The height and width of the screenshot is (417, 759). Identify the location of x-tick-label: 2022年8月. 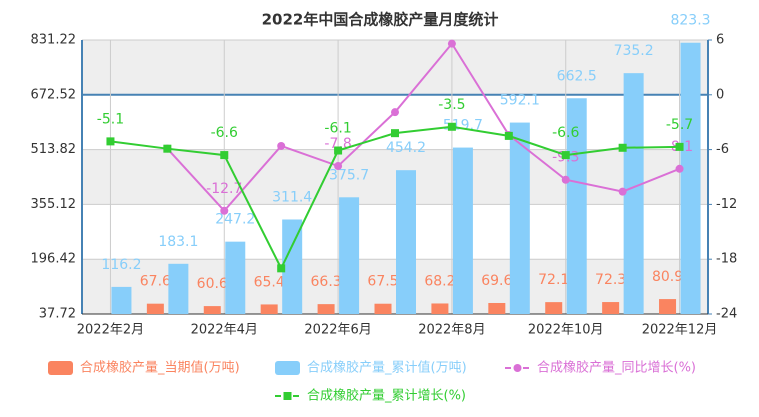
(451, 330).